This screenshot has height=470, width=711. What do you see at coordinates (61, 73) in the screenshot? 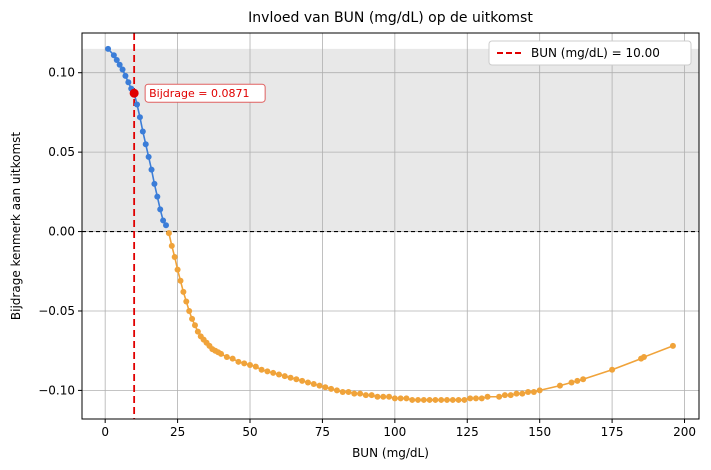
I see `y-tick-label: 0.10` at bounding box center [61, 73].